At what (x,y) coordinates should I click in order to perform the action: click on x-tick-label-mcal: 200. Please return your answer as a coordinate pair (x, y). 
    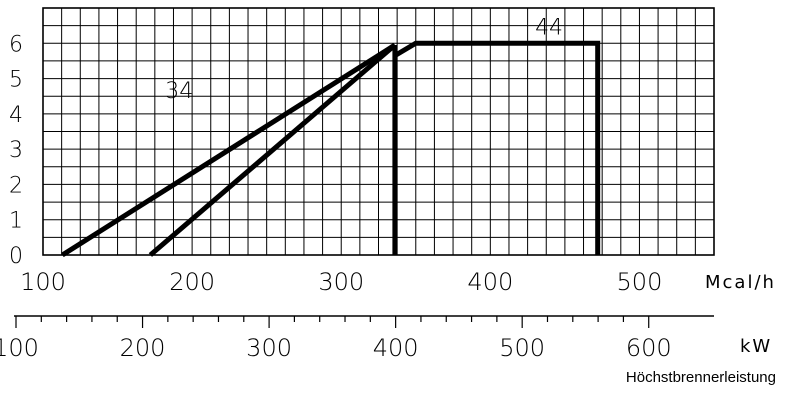
    Looking at the image, I should click on (192, 282).